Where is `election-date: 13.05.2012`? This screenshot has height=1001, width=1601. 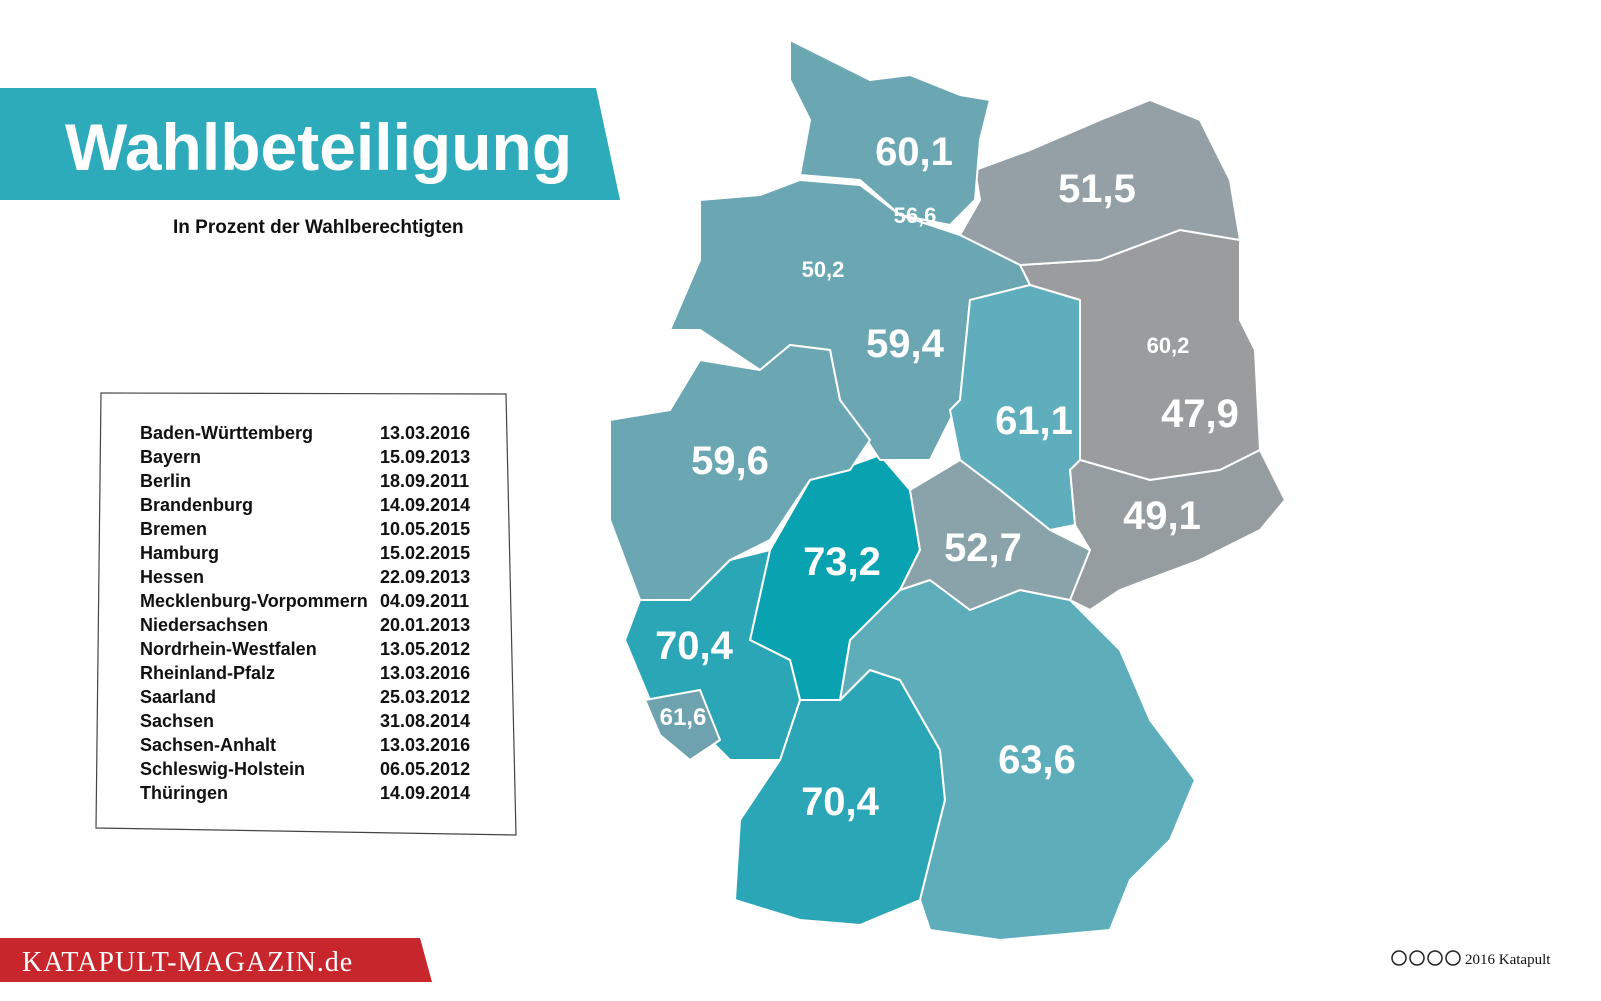 election-date: 13.05.2012 is located at coordinates (425, 649).